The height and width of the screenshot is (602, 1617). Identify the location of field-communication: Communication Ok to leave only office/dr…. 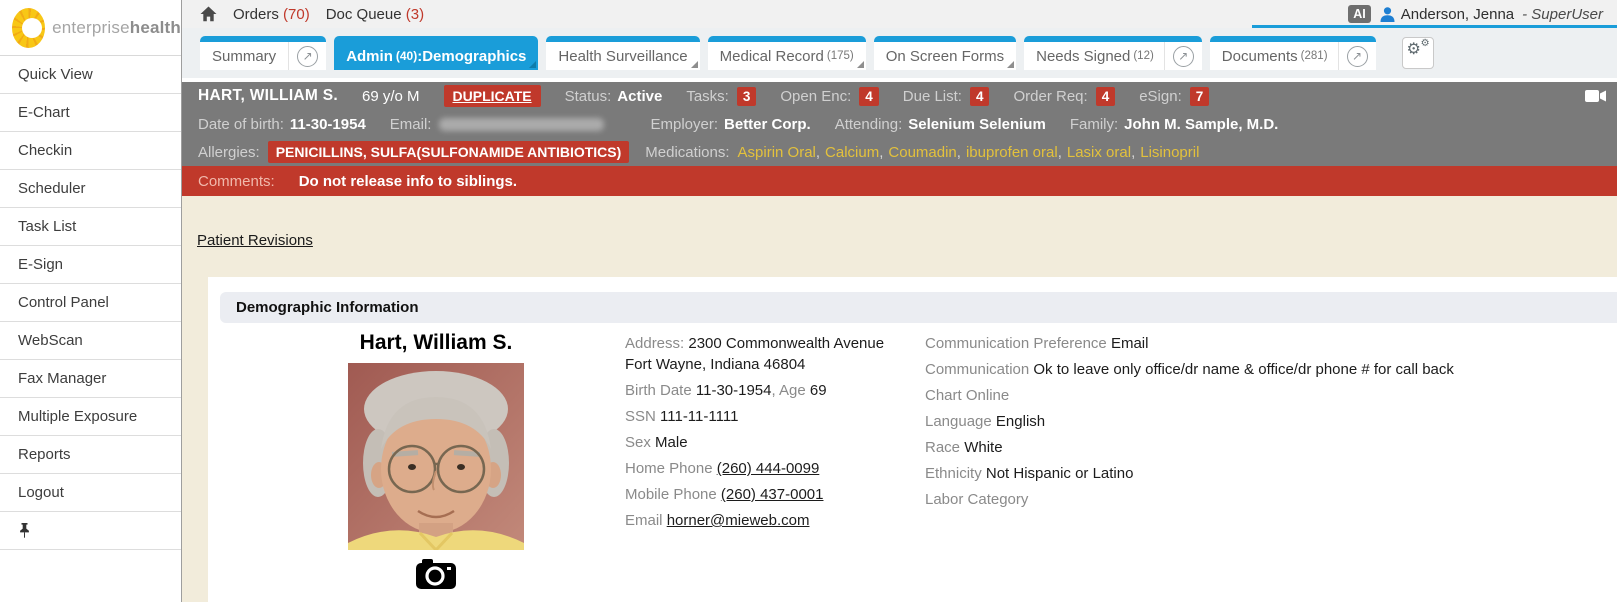
(1235, 369).